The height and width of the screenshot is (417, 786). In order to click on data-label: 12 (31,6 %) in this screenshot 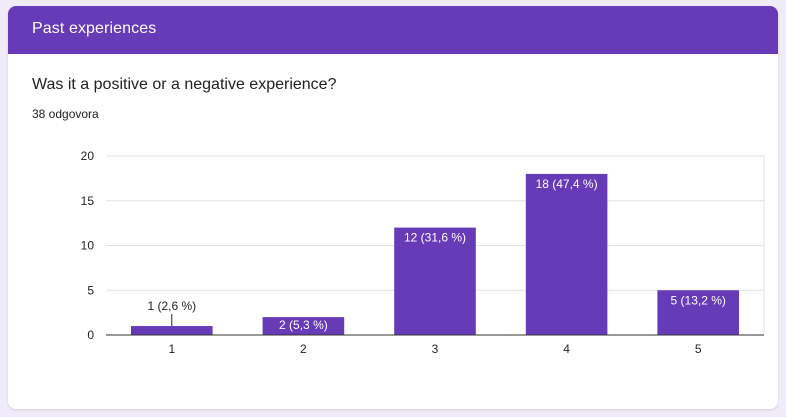, I will do `click(435, 238)`.